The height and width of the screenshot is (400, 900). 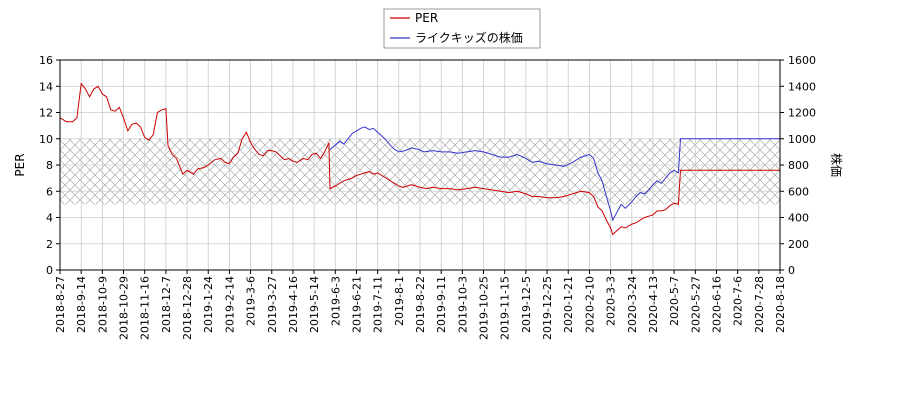 I want to click on right-axis: 0 200 400 600 800 1000 1200 1400 1600, so click(x=798, y=165).